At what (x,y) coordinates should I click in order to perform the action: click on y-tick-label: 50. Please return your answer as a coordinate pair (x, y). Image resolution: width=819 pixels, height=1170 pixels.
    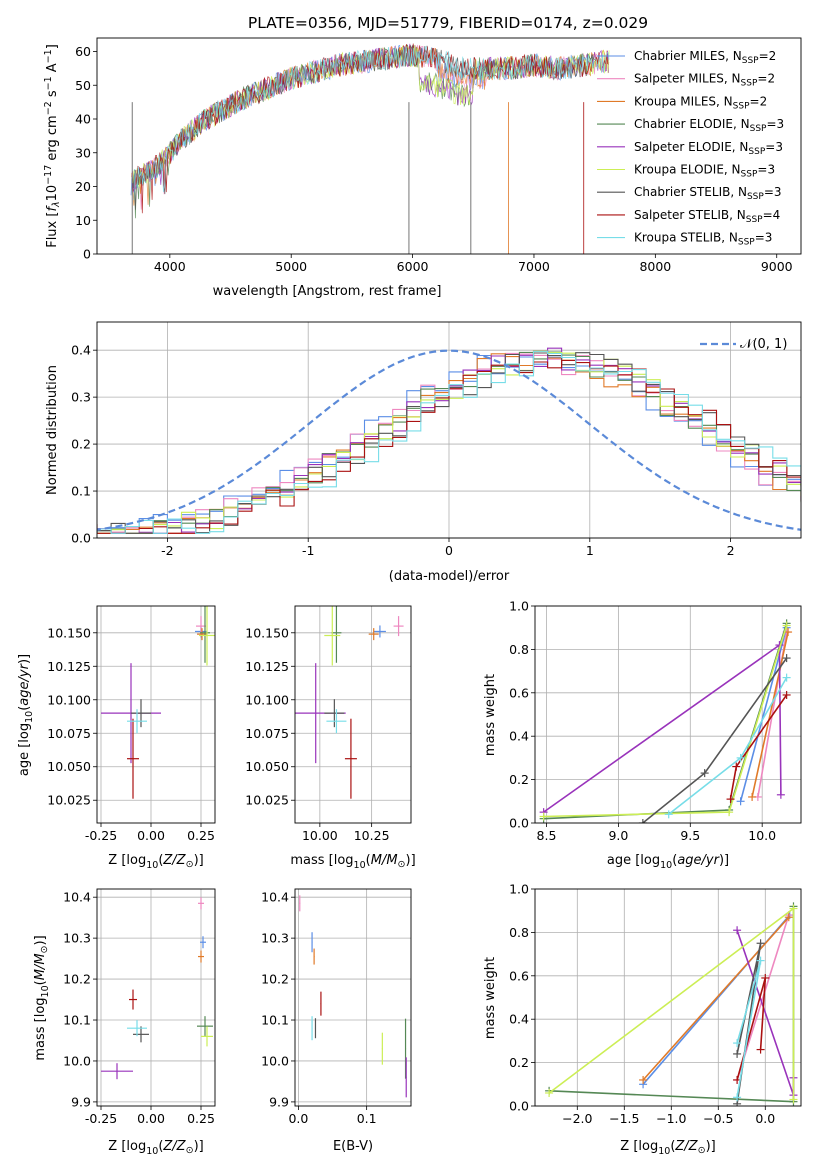
    Looking at the image, I should click on (83, 85).